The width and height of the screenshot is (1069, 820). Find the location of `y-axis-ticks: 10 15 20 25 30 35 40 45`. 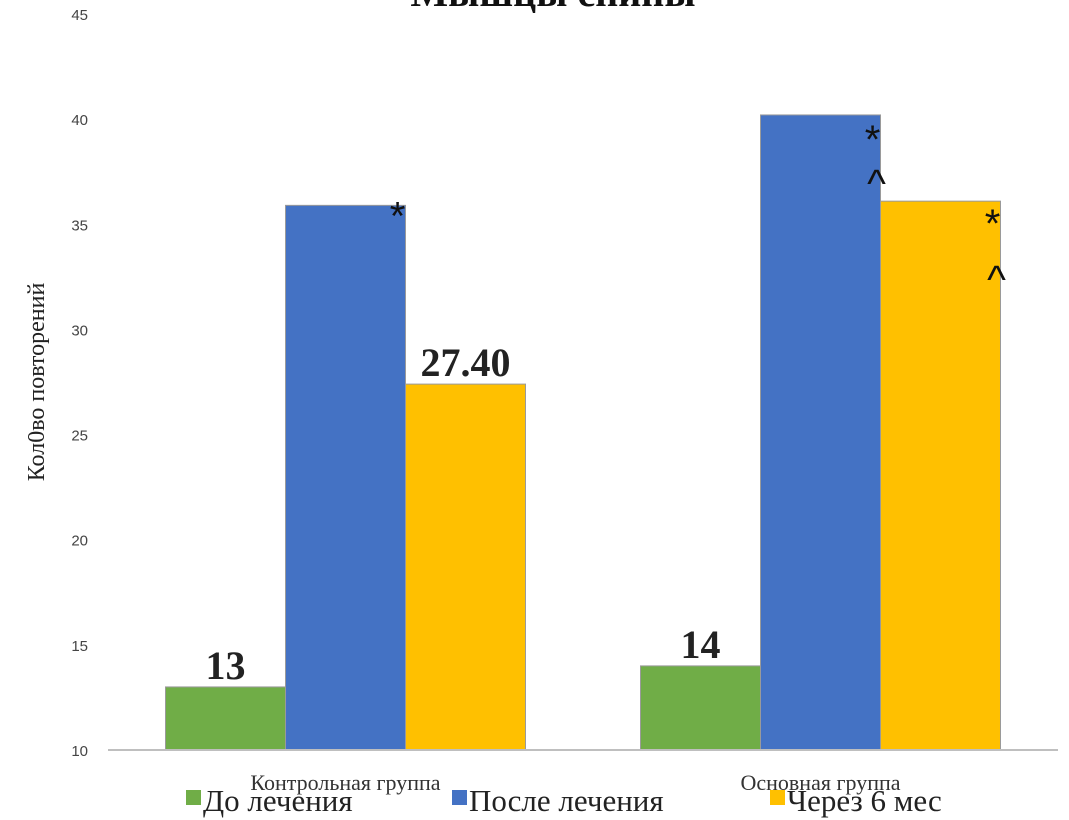

y-axis-ticks: 10 15 20 25 30 35 40 45 is located at coordinates (79, 383).